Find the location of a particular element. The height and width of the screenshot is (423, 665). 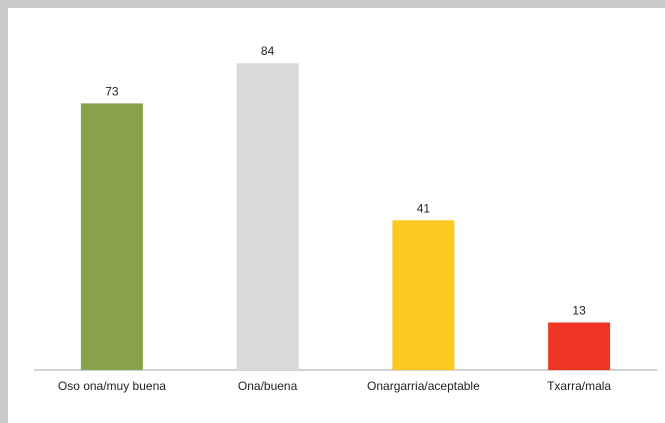

category-label-4: Txarra/mala is located at coordinates (579, 386).